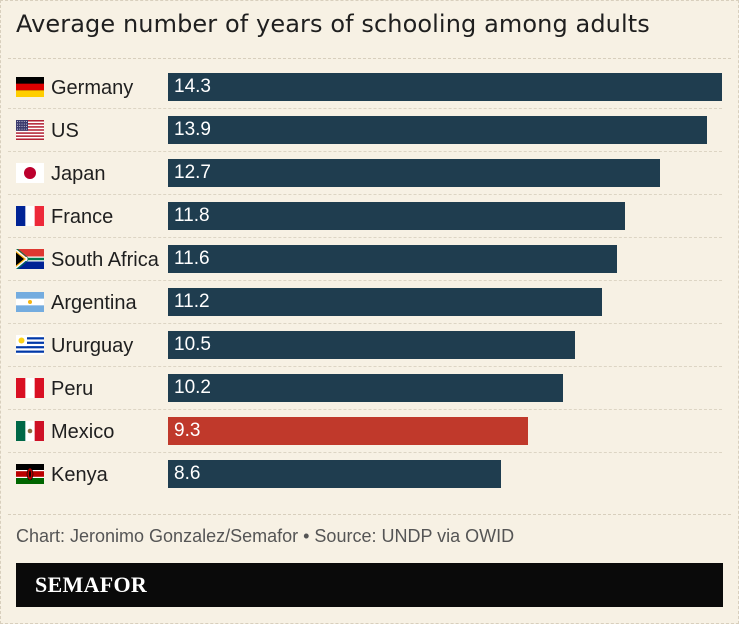  Describe the element at coordinates (335, 474) in the screenshot. I see `bar-kenya: 8.6` at that location.